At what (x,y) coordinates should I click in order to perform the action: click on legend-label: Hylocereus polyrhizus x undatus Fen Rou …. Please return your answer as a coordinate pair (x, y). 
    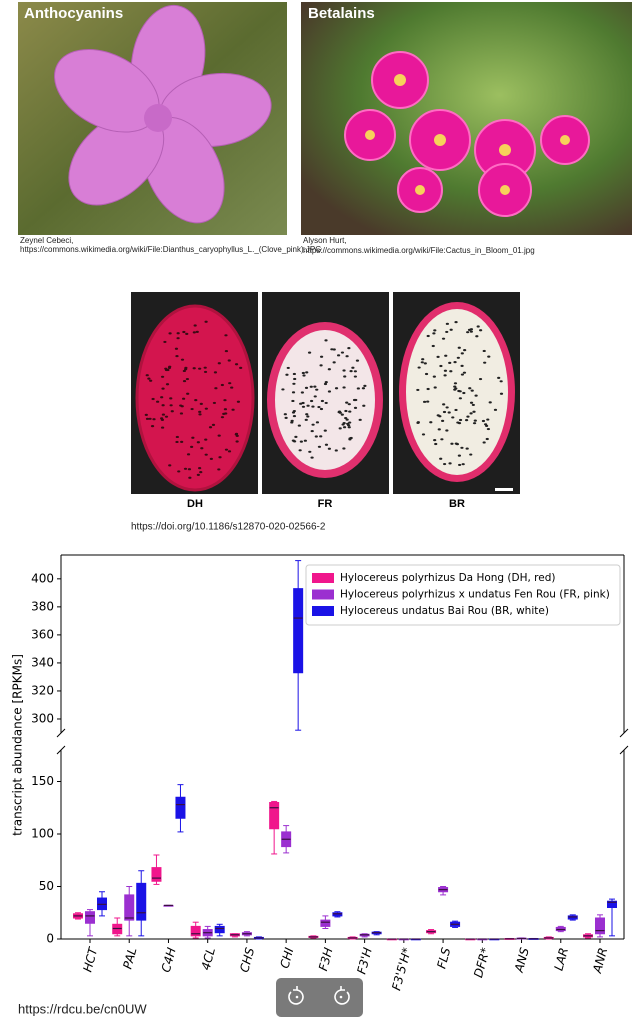
    Looking at the image, I should click on (475, 595).